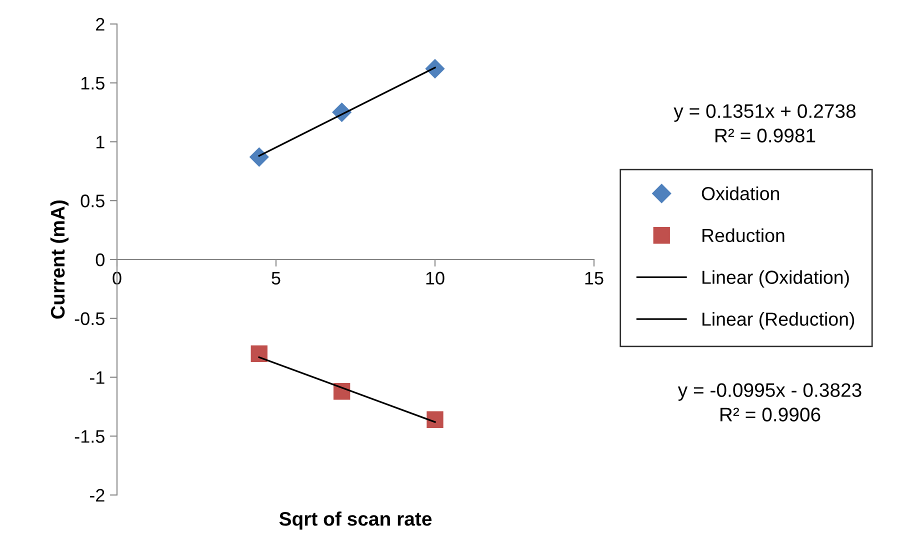  What do you see at coordinates (97, 495) in the screenshot?
I see `y-tick-label: -2` at bounding box center [97, 495].